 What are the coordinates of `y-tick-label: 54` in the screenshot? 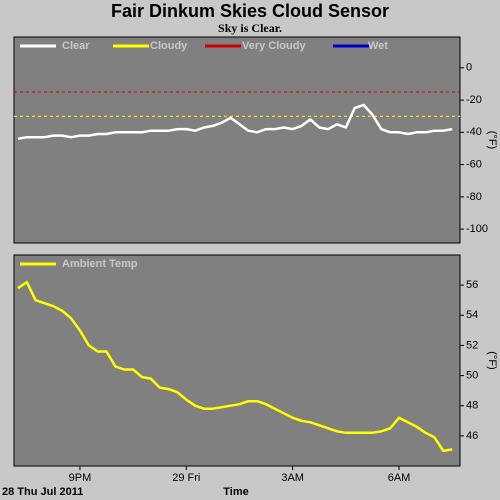 It's located at (472, 315).